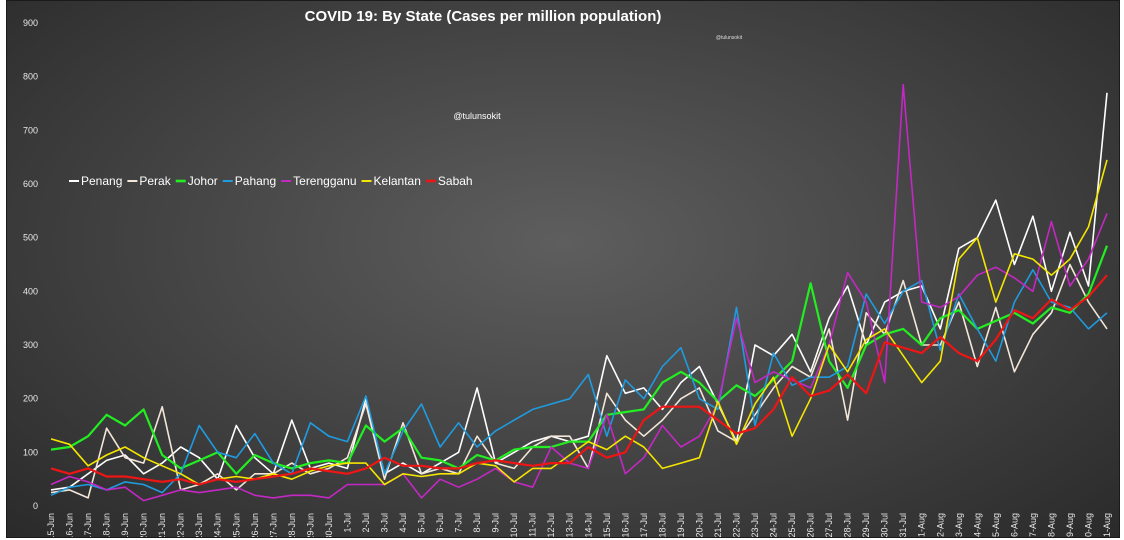 The image size is (1124, 540). Describe the element at coordinates (607, 525) in the screenshot. I see `x-tick-label: 15-Jul` at that location.